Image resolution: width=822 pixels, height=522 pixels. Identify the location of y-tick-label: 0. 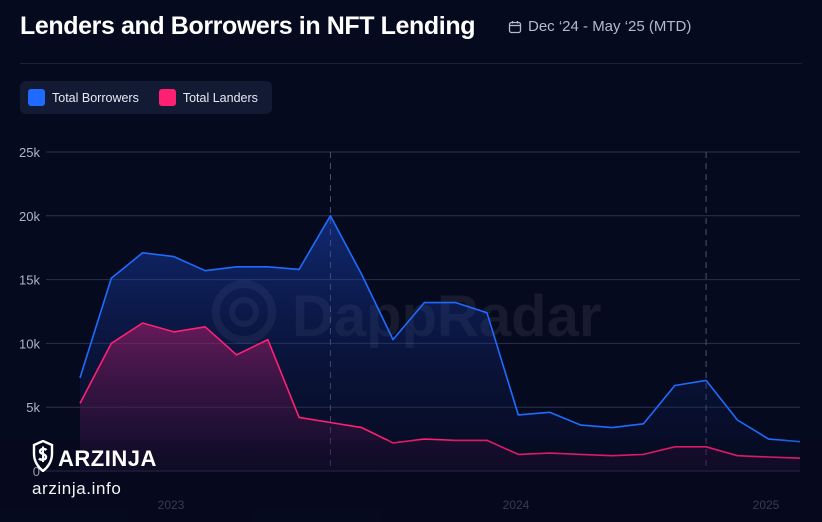
(36, 471).